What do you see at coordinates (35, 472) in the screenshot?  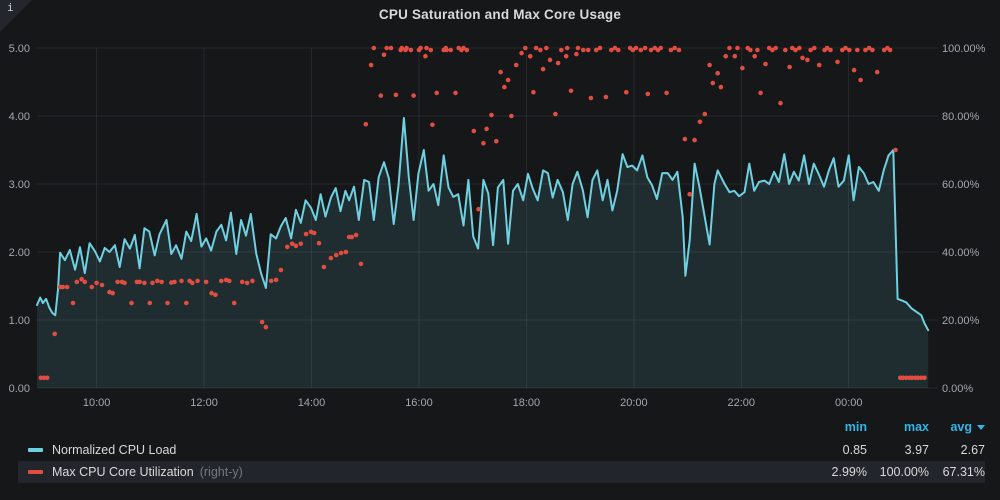 I see `series-swatch-core-utilization` at bounding box center [35, 472].